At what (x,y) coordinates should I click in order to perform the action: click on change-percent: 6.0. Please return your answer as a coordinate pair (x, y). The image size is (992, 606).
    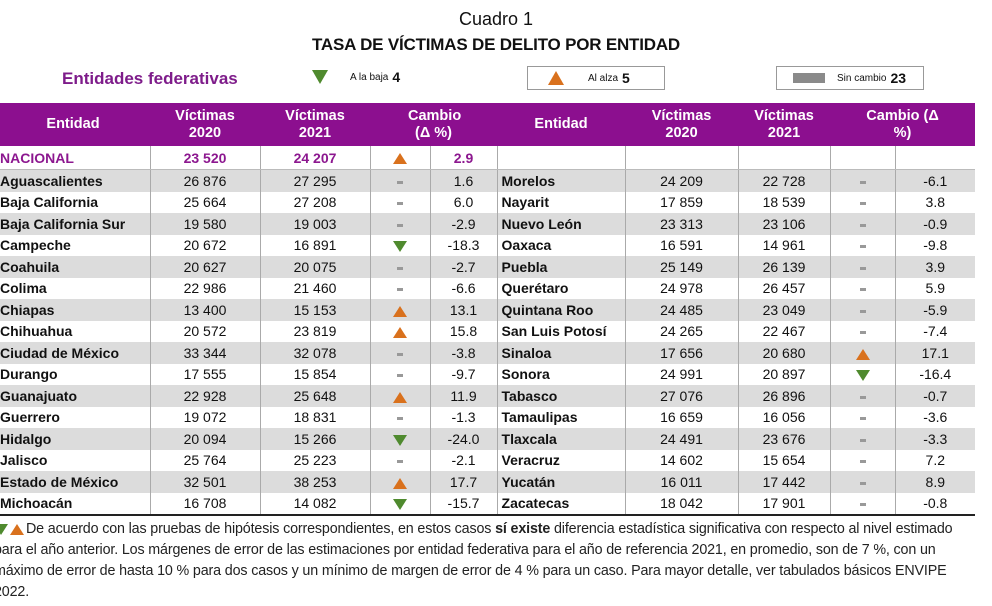
    Looking at the image, I should click on (463, 202).